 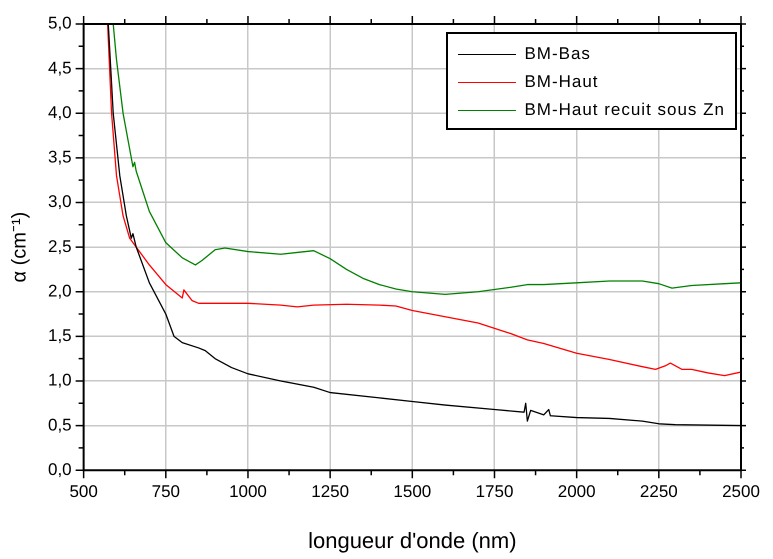 What do you see at coordinates (577, 492) in the screenshot?
I see `x-tick-label: 2000` at bounding box center [577, 492].